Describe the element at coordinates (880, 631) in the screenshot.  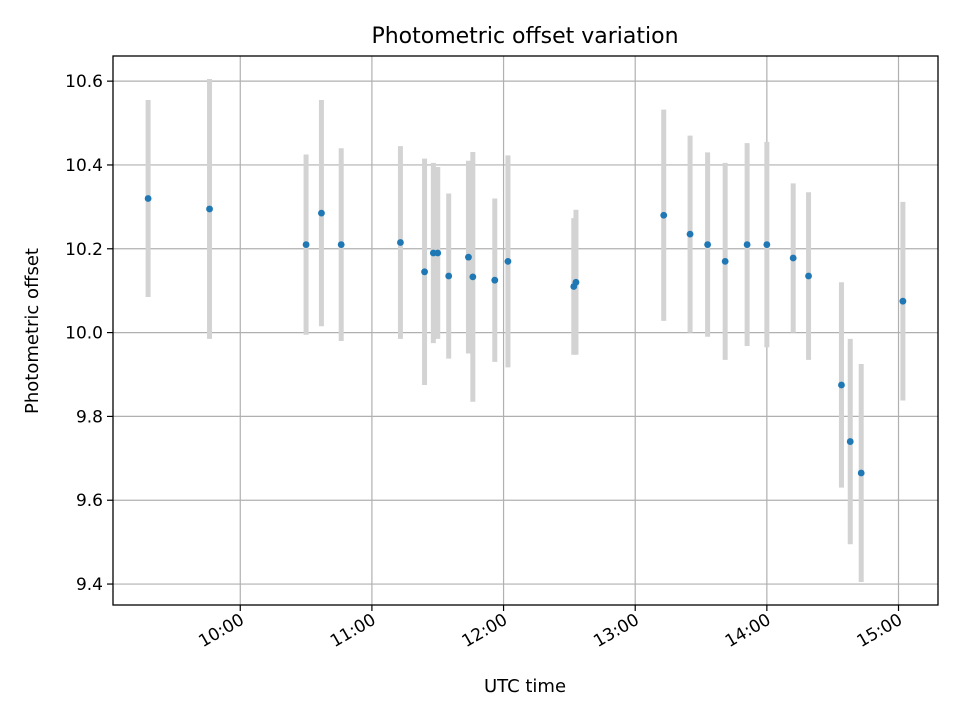
I see `x-tick-label: 15:00` at that location.